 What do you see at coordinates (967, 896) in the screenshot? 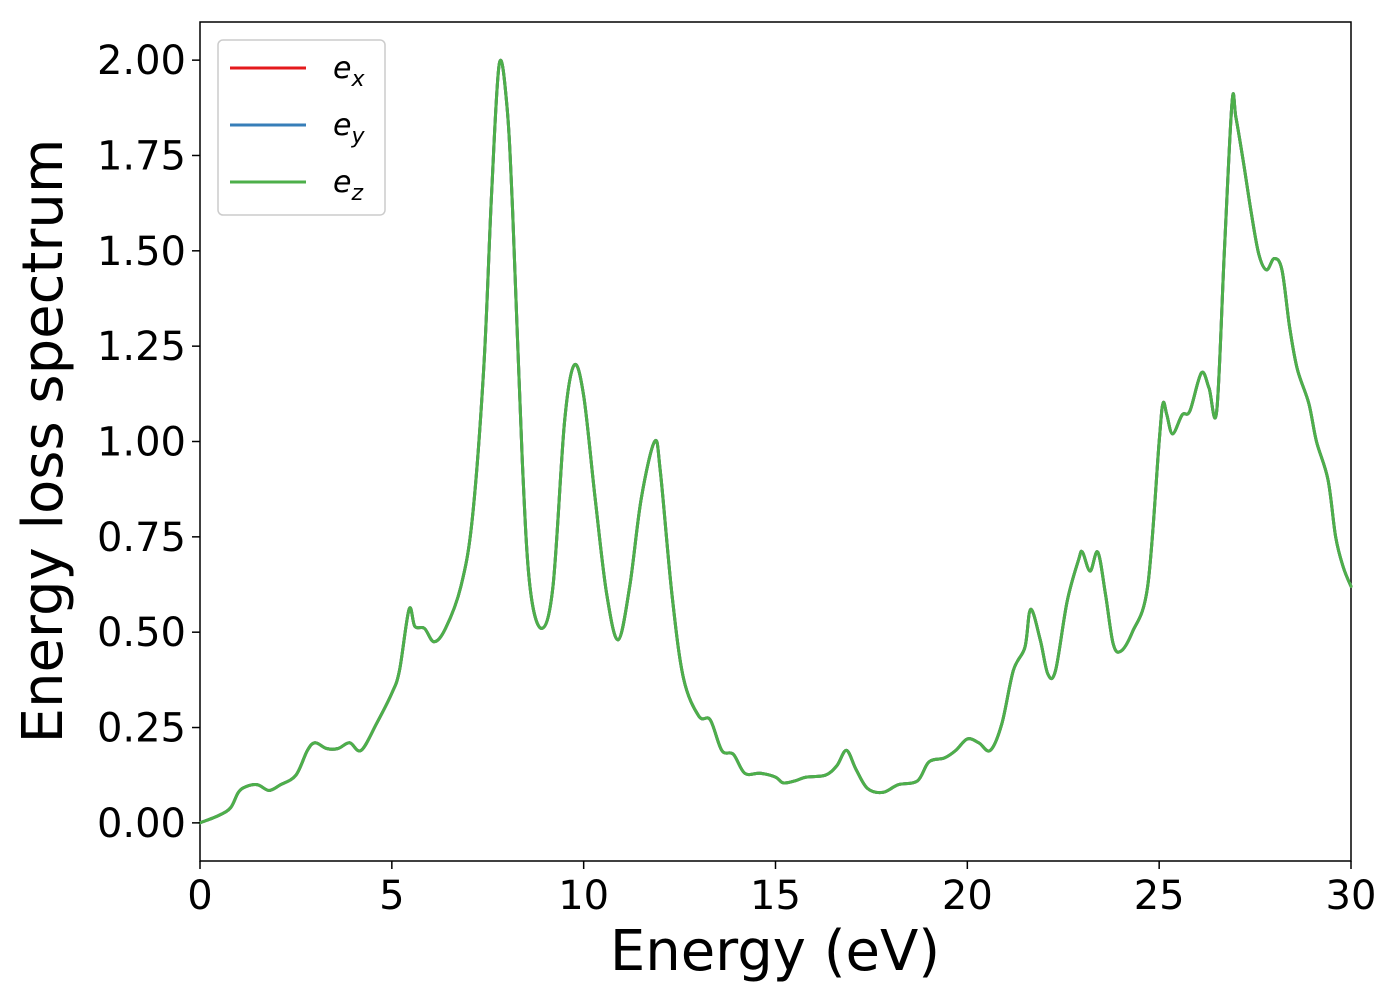
I see `x-tick-label: 20` at bounding box center [967, 896].